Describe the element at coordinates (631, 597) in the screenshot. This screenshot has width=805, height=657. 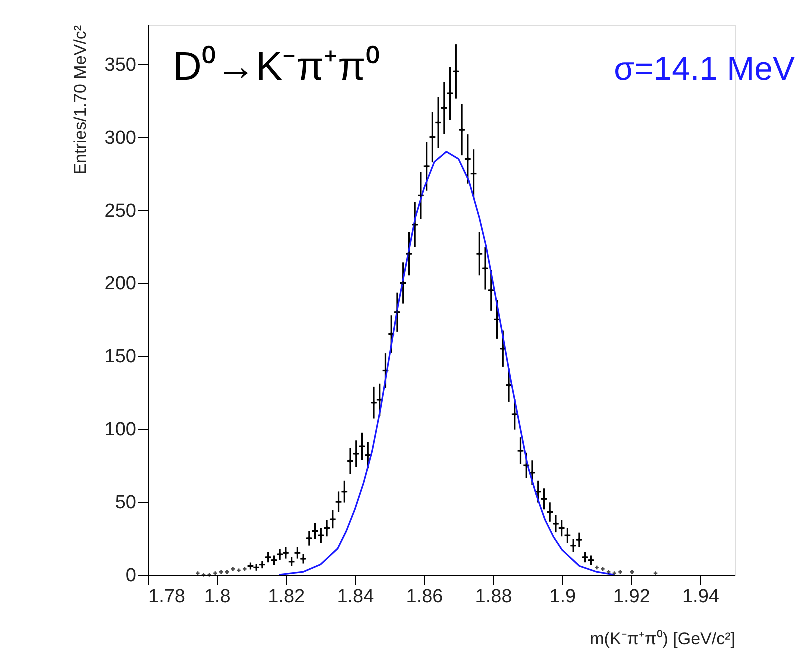
I see `x-tick-label: 1.92` at that location.